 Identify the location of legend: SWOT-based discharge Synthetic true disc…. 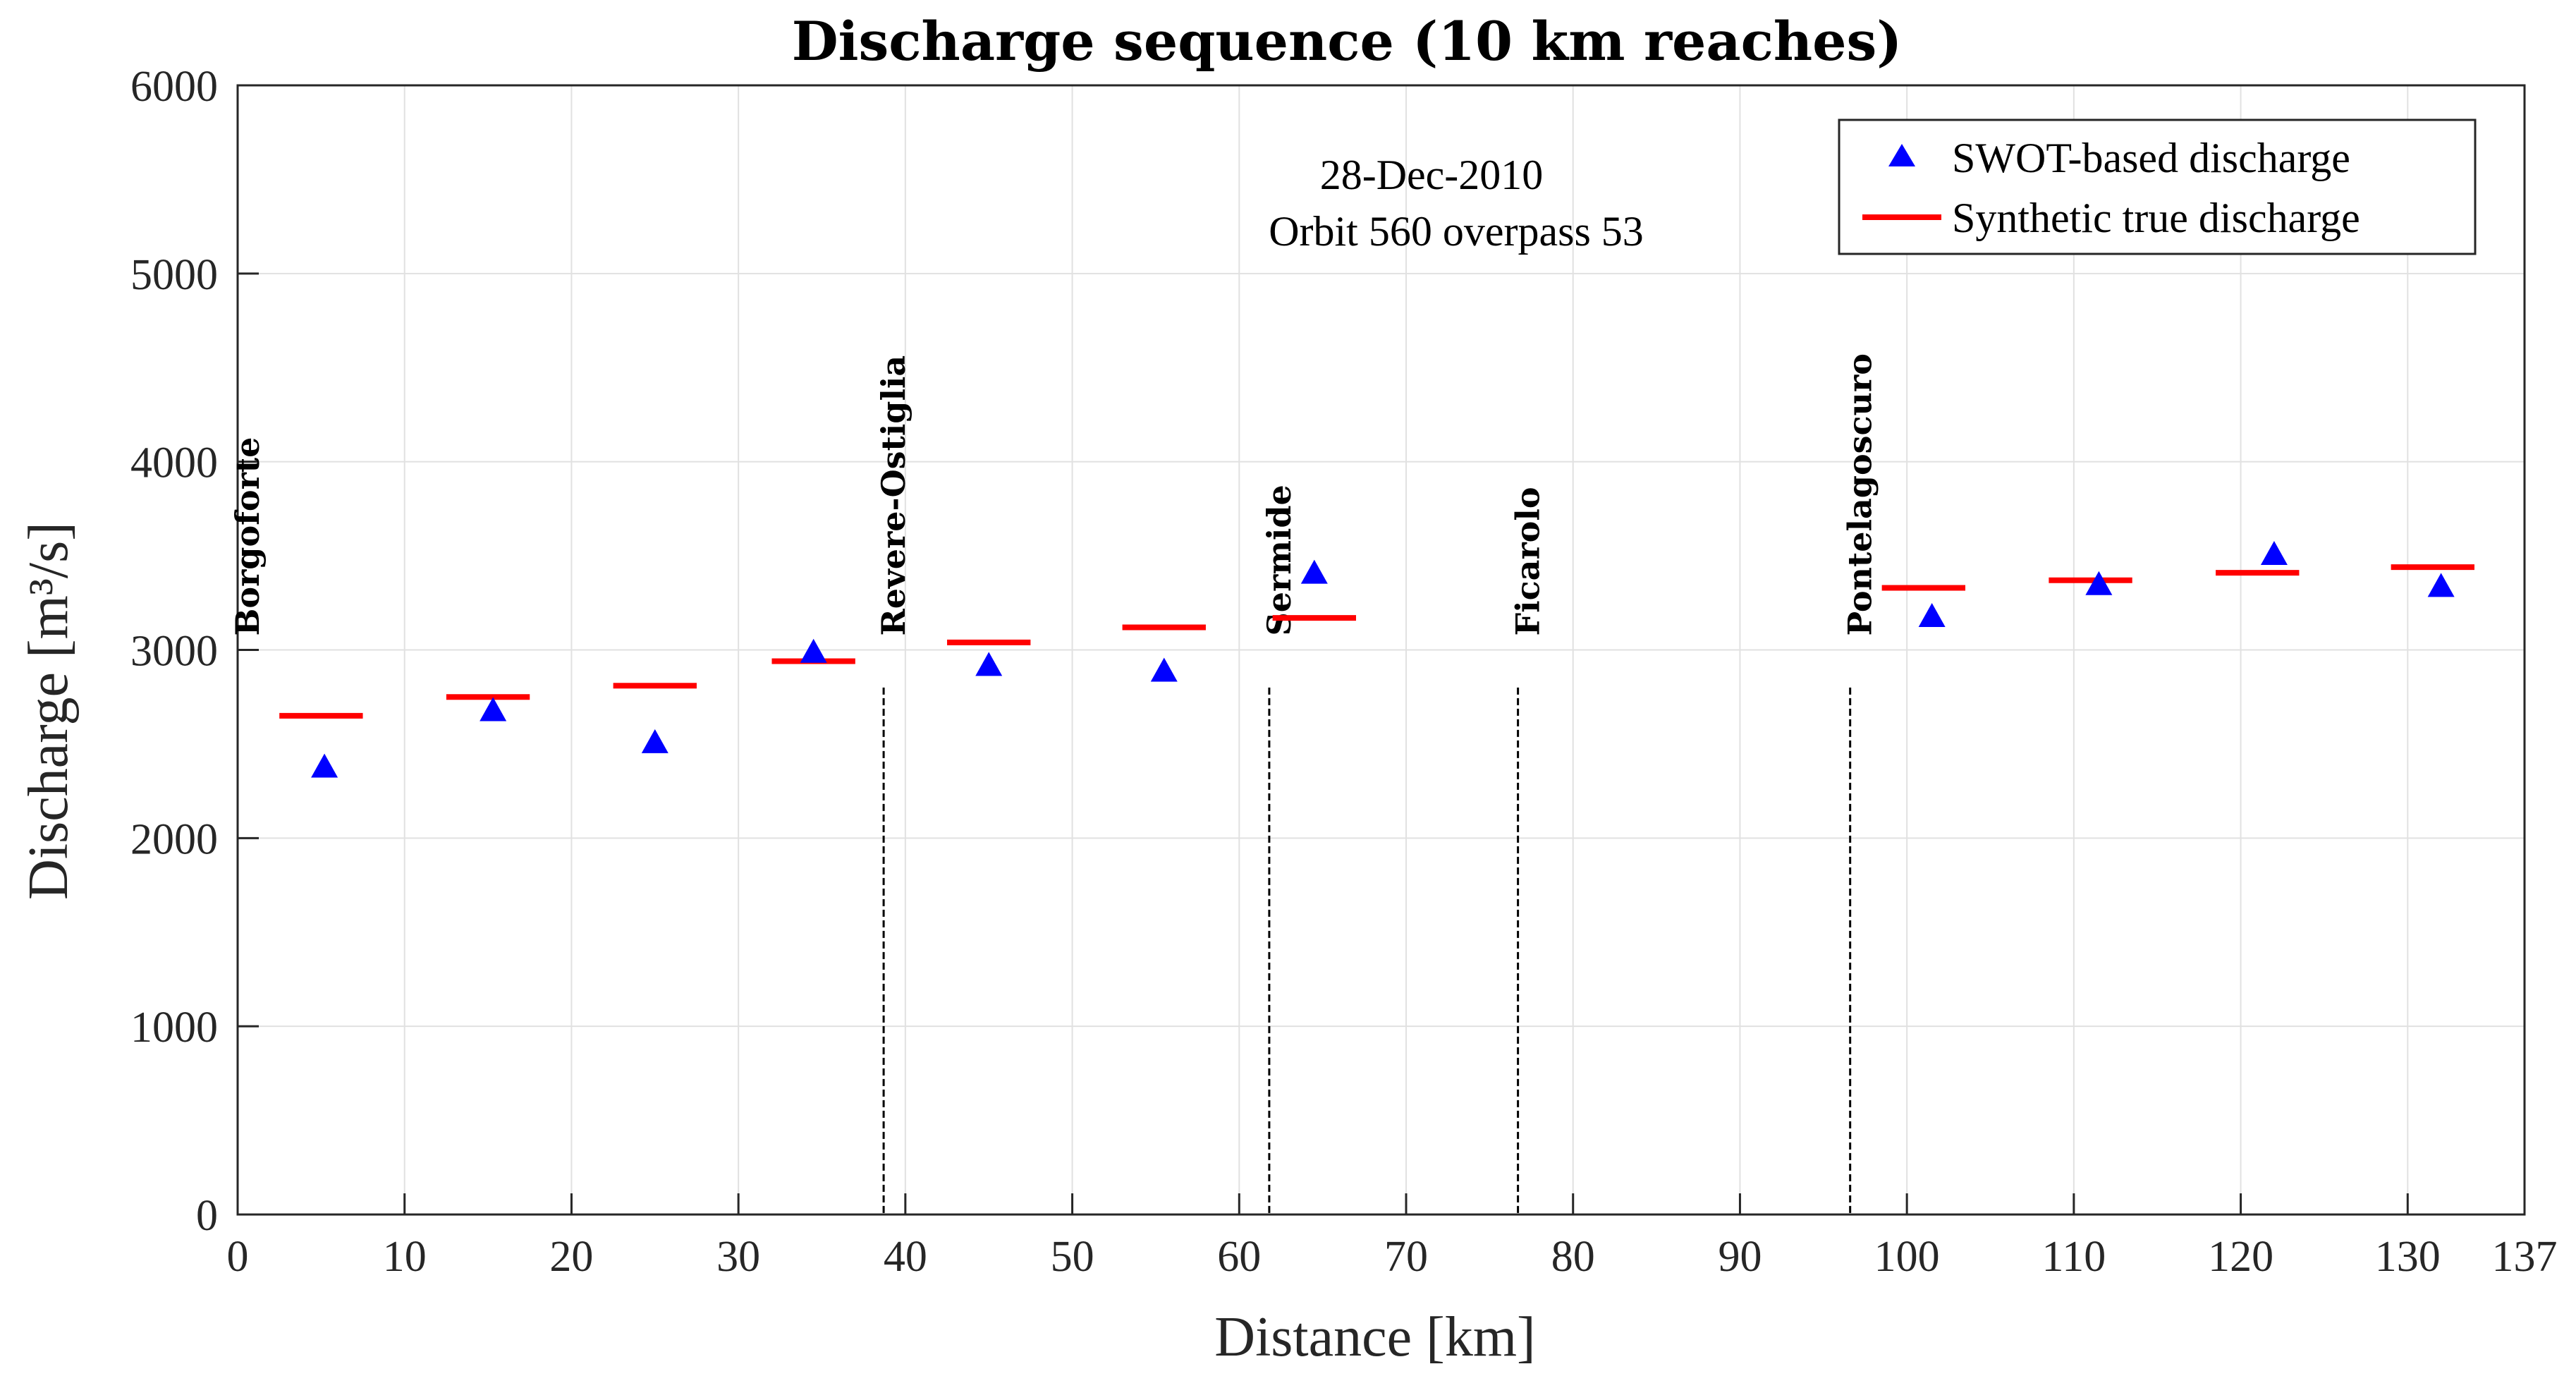
(2158, 187).